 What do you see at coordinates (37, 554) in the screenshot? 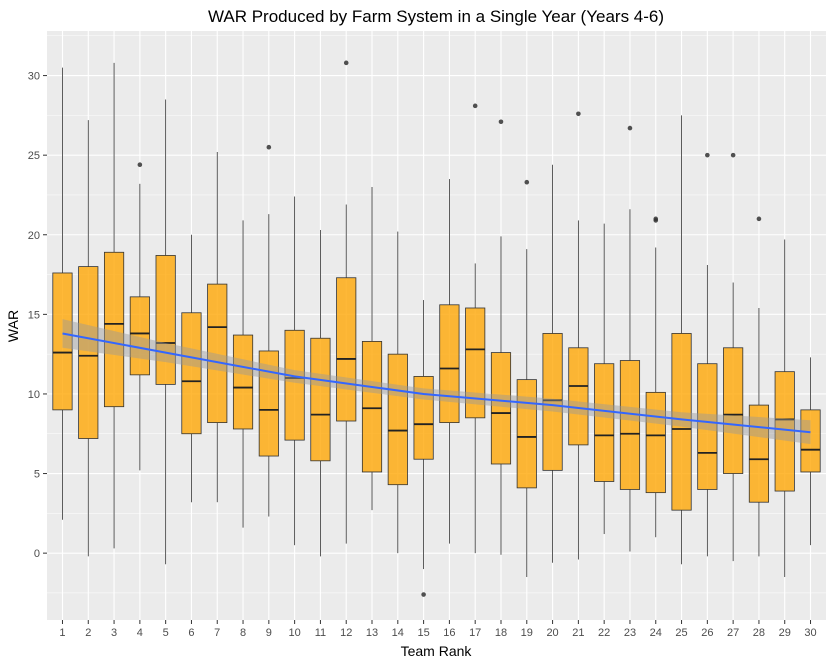
I see `y-tick-label: 0` at bounding box center [37, 554].